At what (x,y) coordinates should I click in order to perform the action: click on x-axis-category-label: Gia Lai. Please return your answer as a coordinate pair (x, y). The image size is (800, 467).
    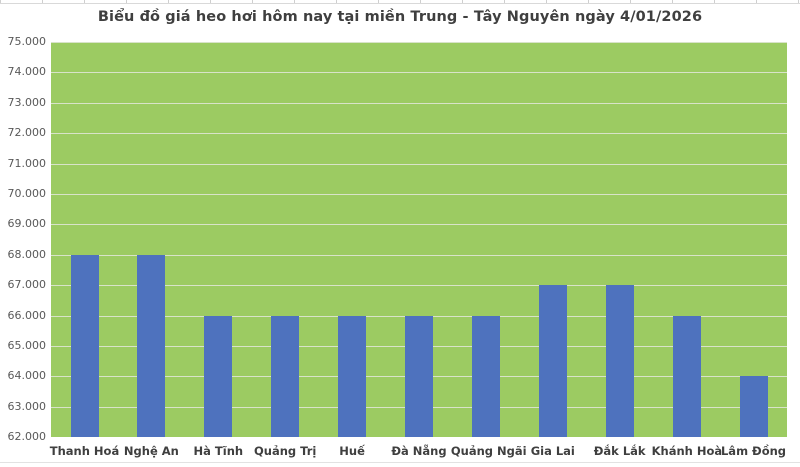
    Looking at the image, I should click on (552, 451).